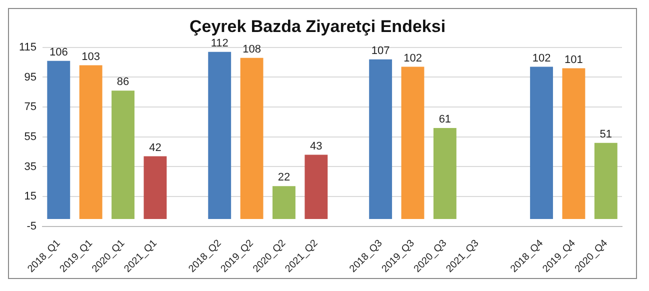 The height and width of the screenshot is (291, 649). Describe the element at coordinates (30, 196) in the screenshot. I see `y-tick-label: 15` at that location.